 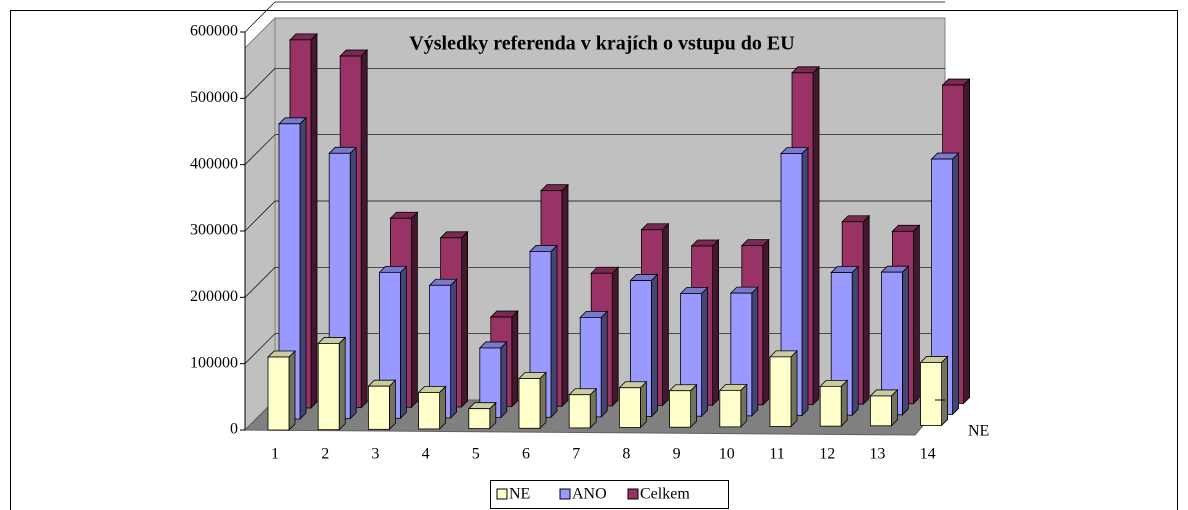 I want to click on x-tick-label: 9, so click(x=677, y=454).